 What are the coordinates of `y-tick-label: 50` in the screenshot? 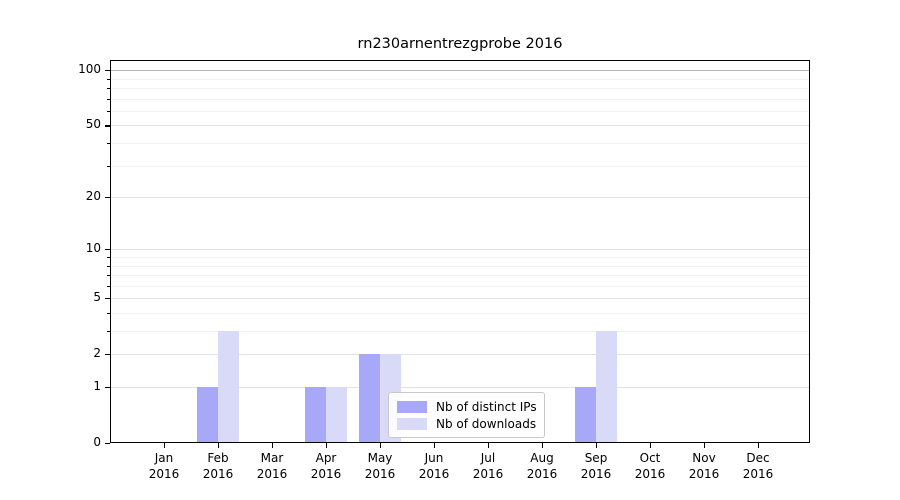 It's located at (93, 124).